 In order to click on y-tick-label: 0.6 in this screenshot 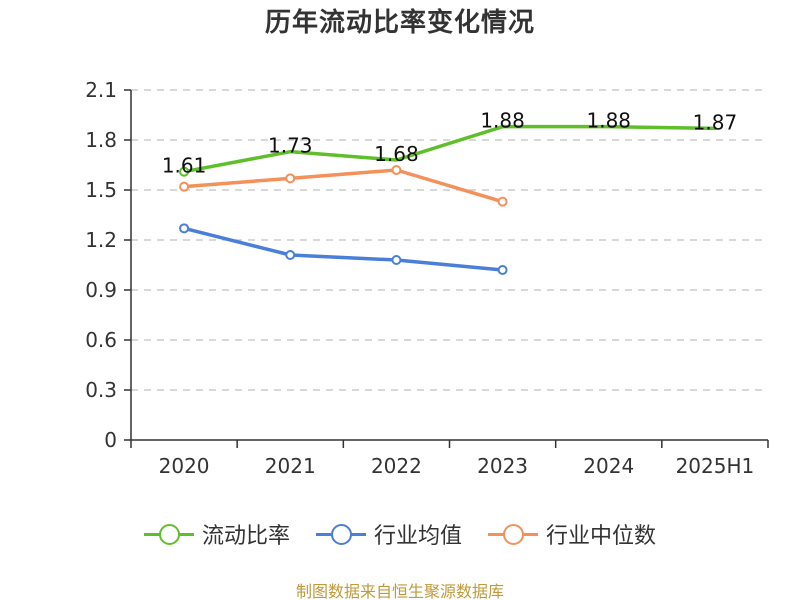, I will do `click(101, 340)`.